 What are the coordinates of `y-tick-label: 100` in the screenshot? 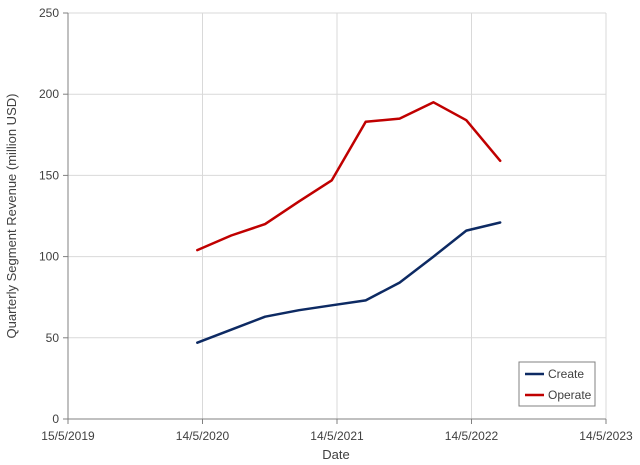 It's located at (49, 257).